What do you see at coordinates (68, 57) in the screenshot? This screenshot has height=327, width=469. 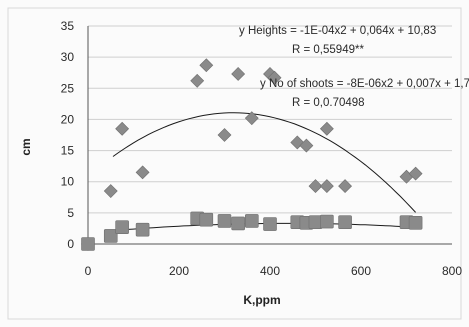 I see `y-tick-label: 30` at bounding box center [68, 57].